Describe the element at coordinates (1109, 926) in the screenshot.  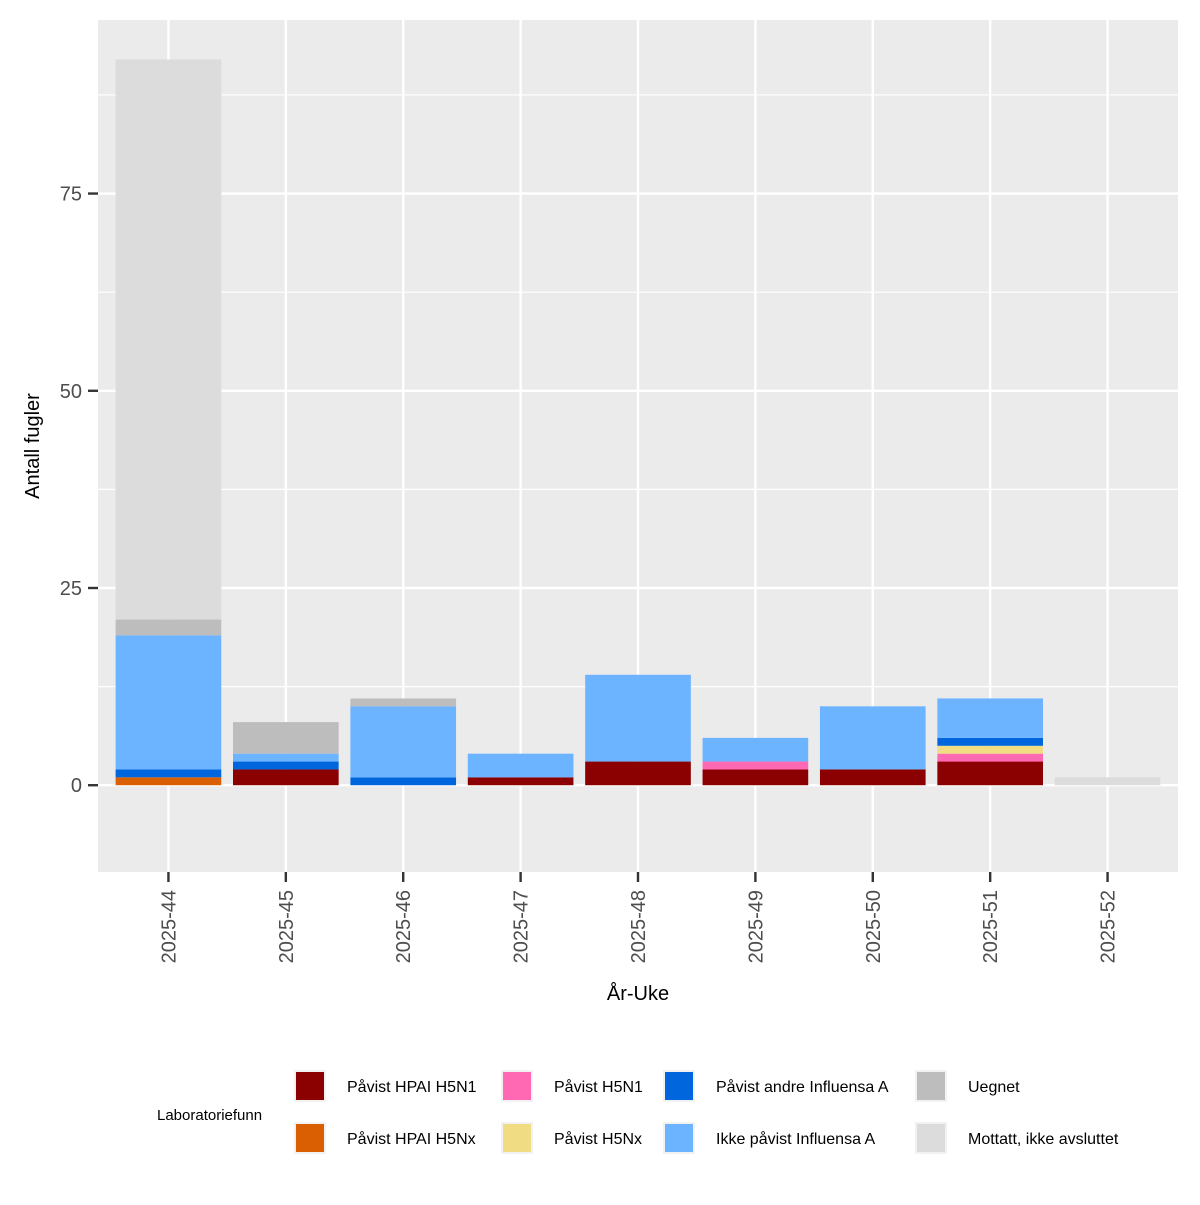
I see `x-tick-label: 2025-52` at that location.